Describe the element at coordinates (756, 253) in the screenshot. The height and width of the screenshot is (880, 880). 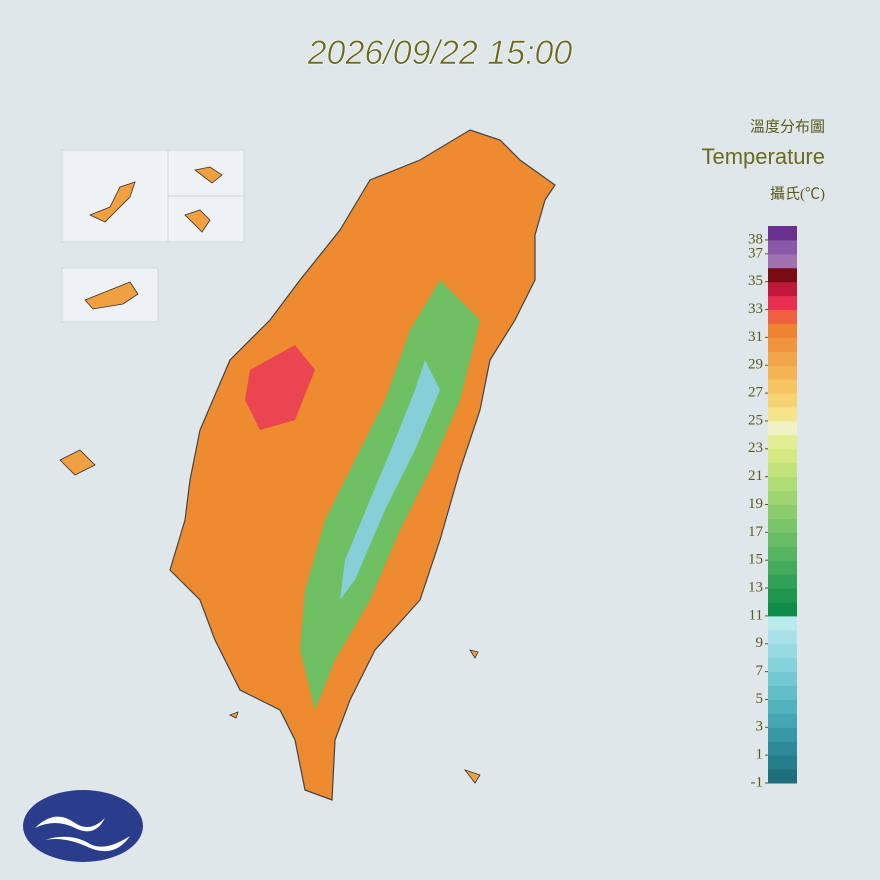
I see `tick-label: 37` at that location.